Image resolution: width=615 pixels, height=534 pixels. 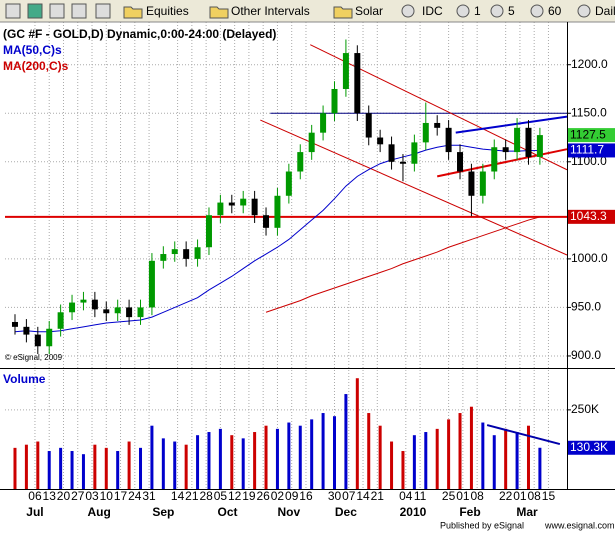 What do you see at coordinates (32, 50) in the screenshot?
I see `legend-entry: MA(50,C)s` at bounding box center [32, 50].